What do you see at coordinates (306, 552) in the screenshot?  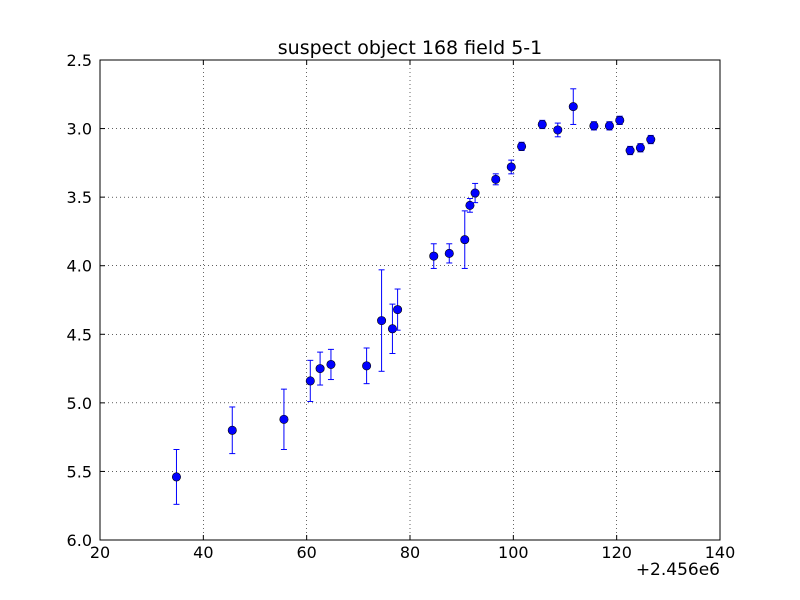 I see `x-tick-label: 60` at bounding box center [306, 552].